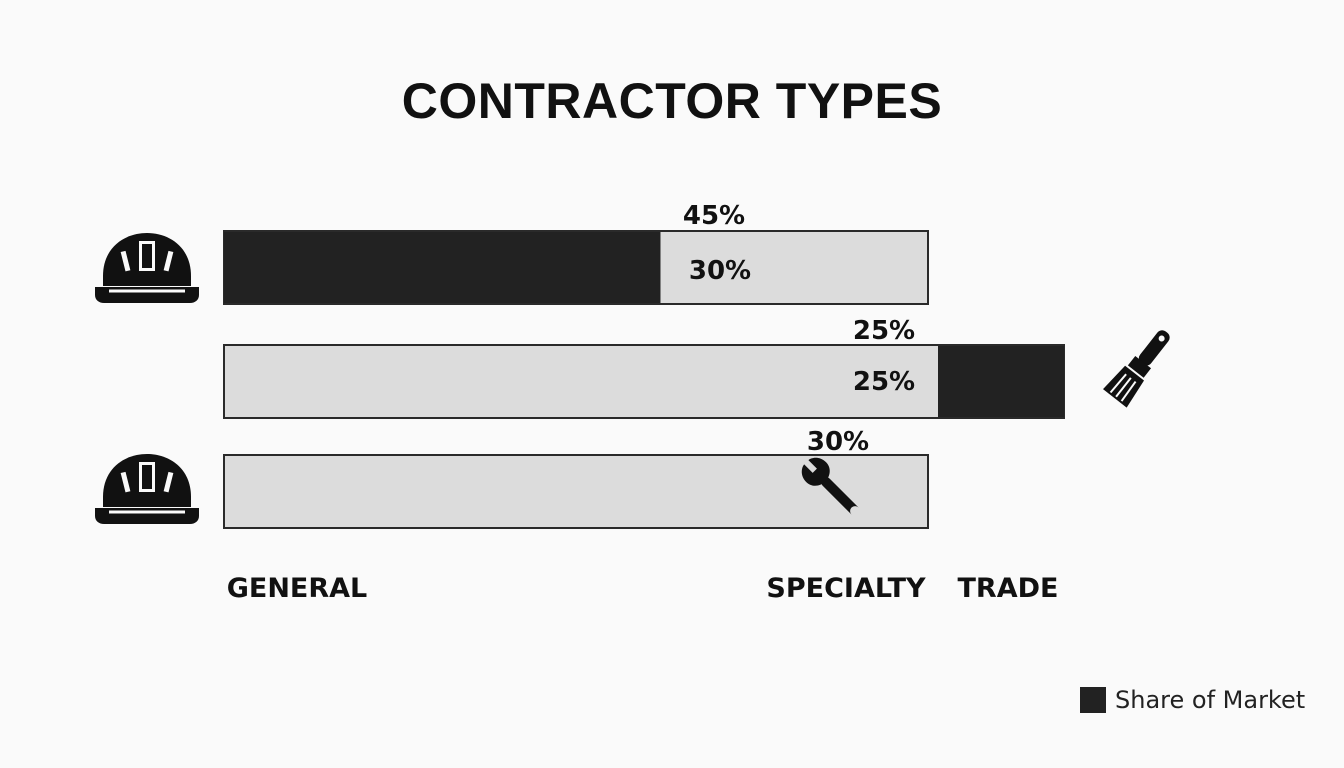 Image resolution: width=1344 pixels, height=768 pixels. Describe the element at coordinates (846, 588) in the screenshot. I see `category-label: SPECIALTY` at that location.